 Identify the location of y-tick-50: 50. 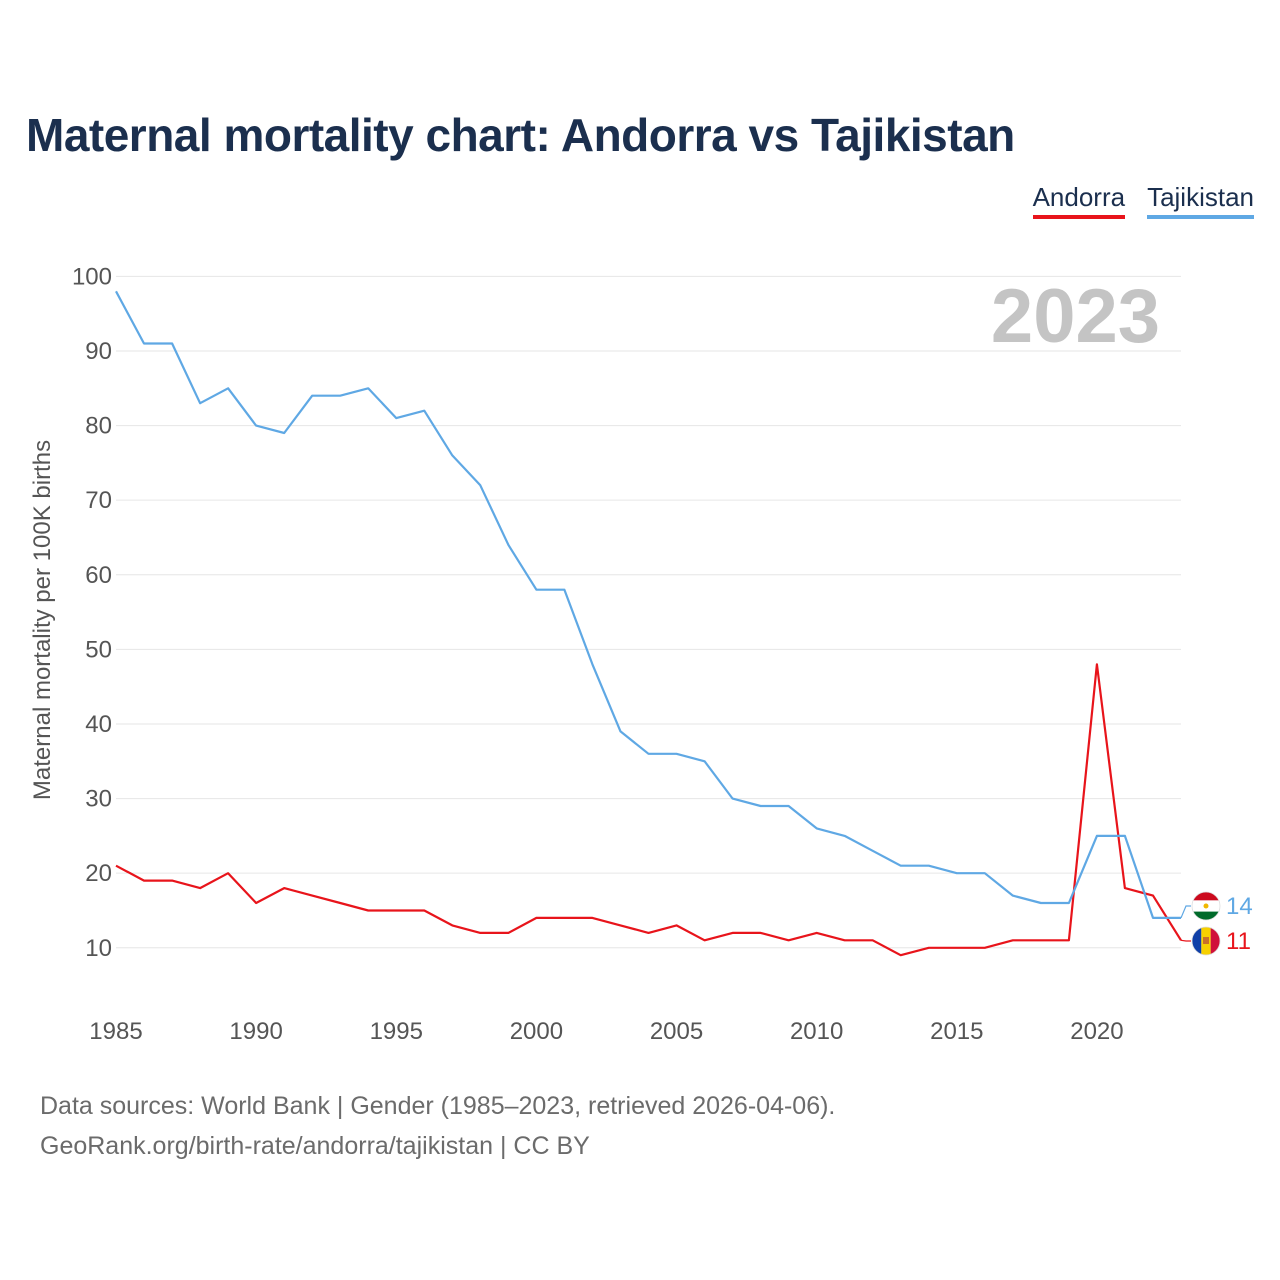
(98, 649).